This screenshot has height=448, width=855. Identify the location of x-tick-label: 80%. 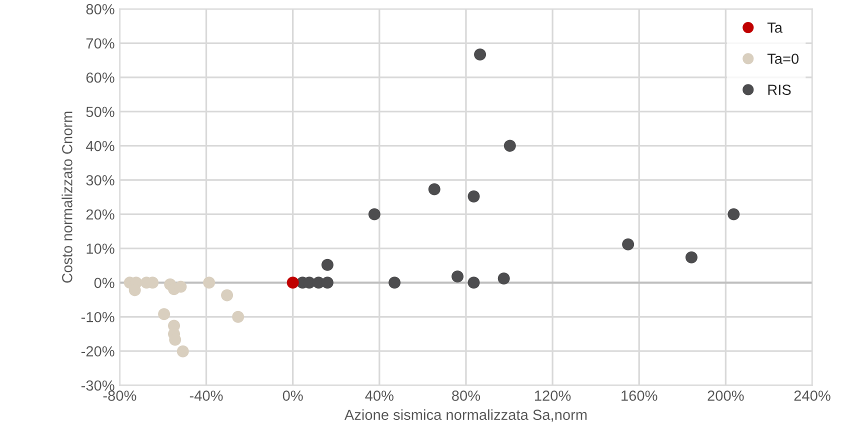
(466, 395).